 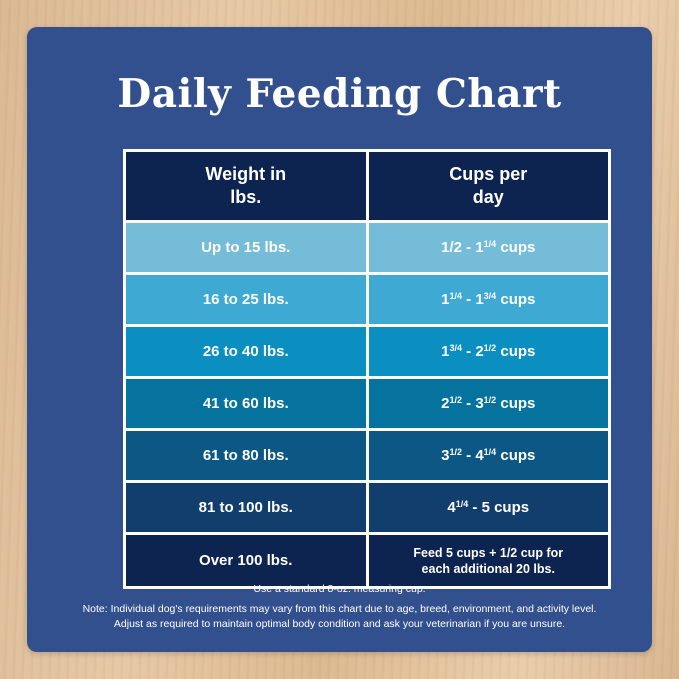 What do you see at coordinates (488, 455) in the screenshot?
I see `cups-cell: 31/2 - 41/4 cups` at bounding box center [488, 455].